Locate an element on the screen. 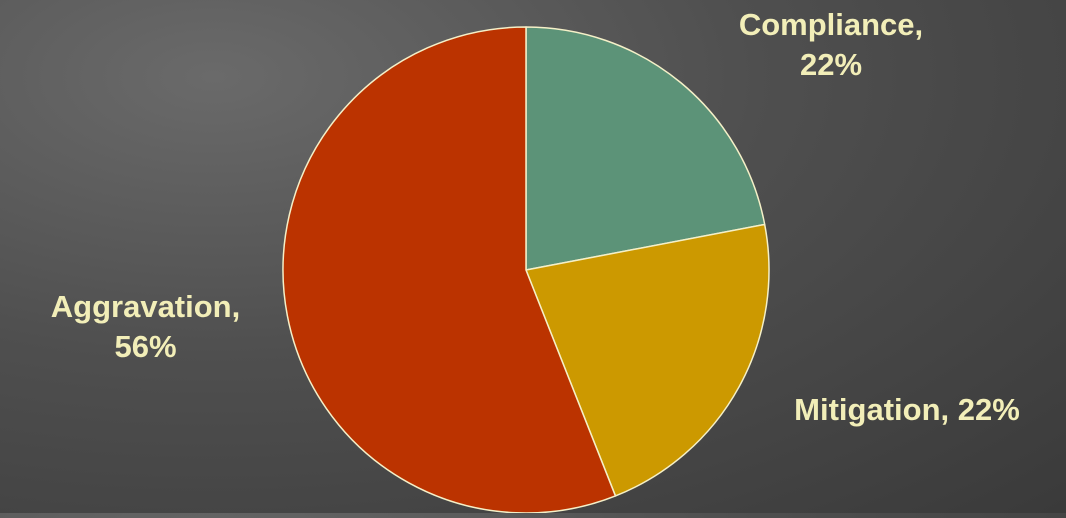 The image size is (1066, 518). aggravation-label-line2: 56% is located at coordinates (145, 346).